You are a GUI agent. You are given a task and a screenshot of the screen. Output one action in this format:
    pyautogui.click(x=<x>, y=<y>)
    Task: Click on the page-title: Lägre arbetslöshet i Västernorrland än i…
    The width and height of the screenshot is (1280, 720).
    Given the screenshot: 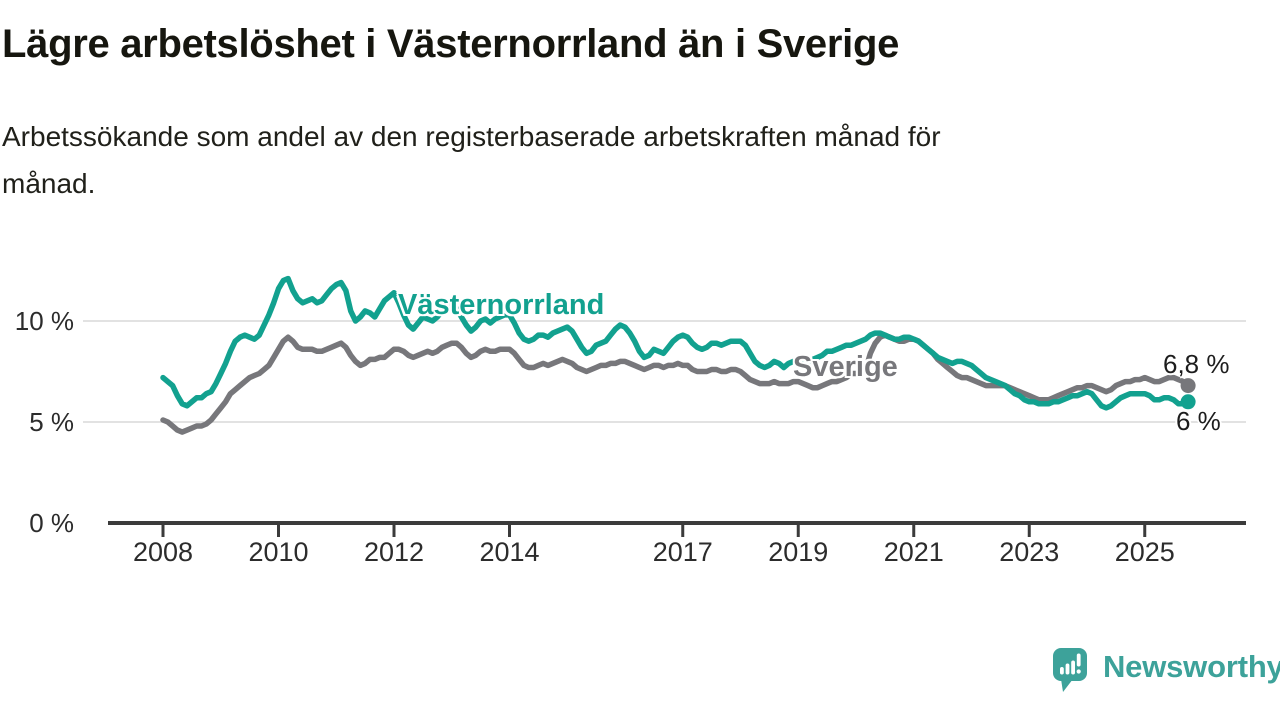 What is the action you would take?
    pyautogui.click(x=451, y=44)
    